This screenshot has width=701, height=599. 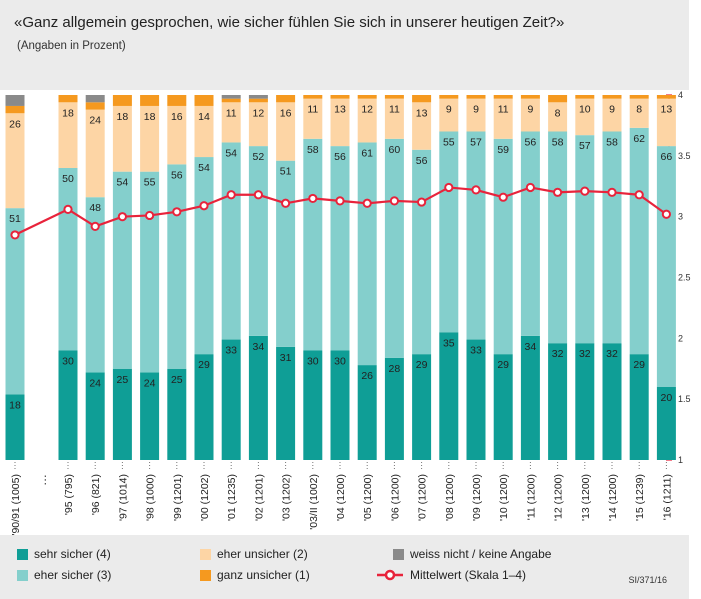 What do you see at coordinates (586, 497) in the screenshot?
I see `x-tick-label: '13 (1200)` at bounding box center [586, 497].